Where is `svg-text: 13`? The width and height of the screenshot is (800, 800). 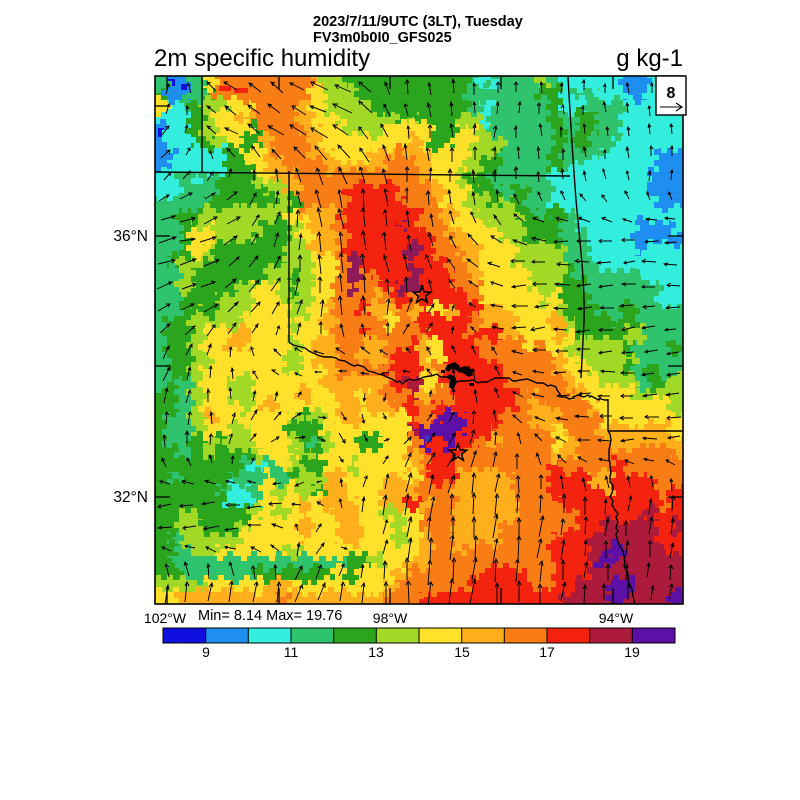 svg-text: 13 is located at coordinates (376, 652).